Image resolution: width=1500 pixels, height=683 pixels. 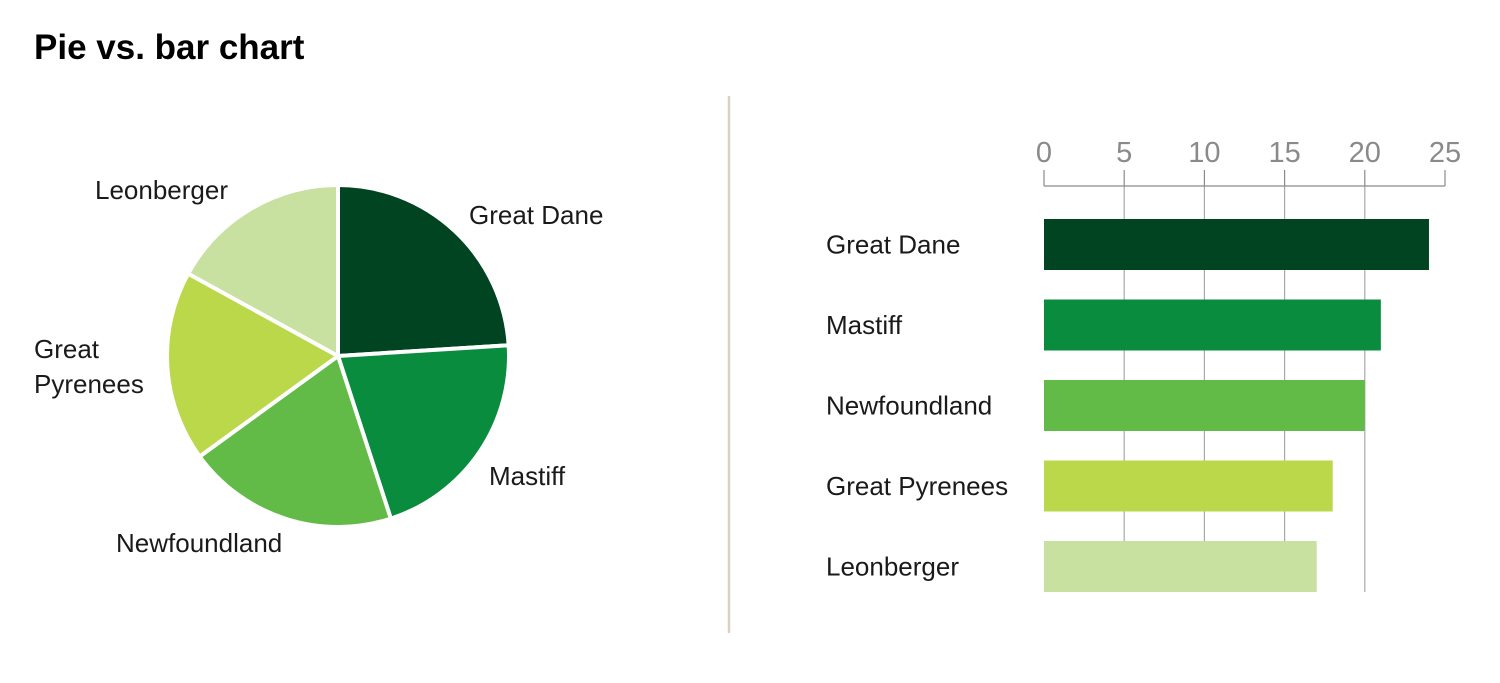 What do you see at coordinates (169, 47) in the screenshot?
I see `page-title: Pie vs. bar chart` at bounding box center [169, 47].